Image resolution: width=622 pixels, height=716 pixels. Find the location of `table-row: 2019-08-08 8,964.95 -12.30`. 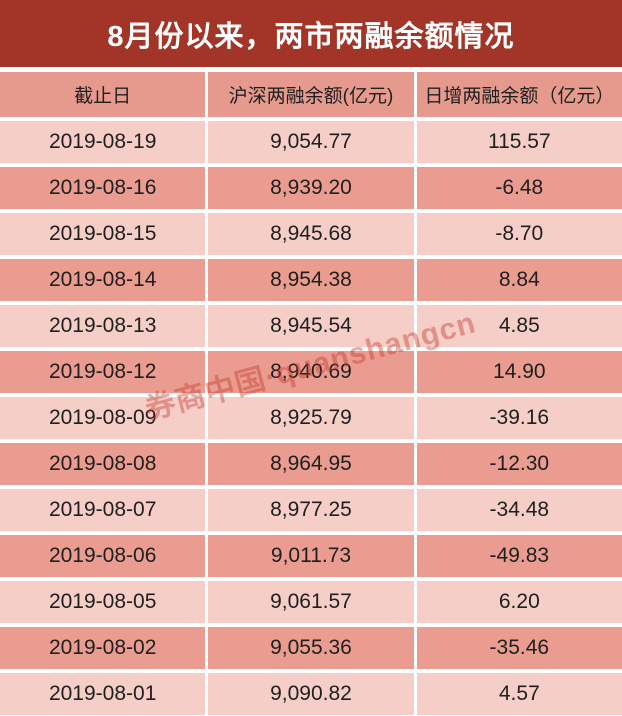

table-row: 2019-08-08 8,964.95 -12.30 is located at coordinates (311, 464).